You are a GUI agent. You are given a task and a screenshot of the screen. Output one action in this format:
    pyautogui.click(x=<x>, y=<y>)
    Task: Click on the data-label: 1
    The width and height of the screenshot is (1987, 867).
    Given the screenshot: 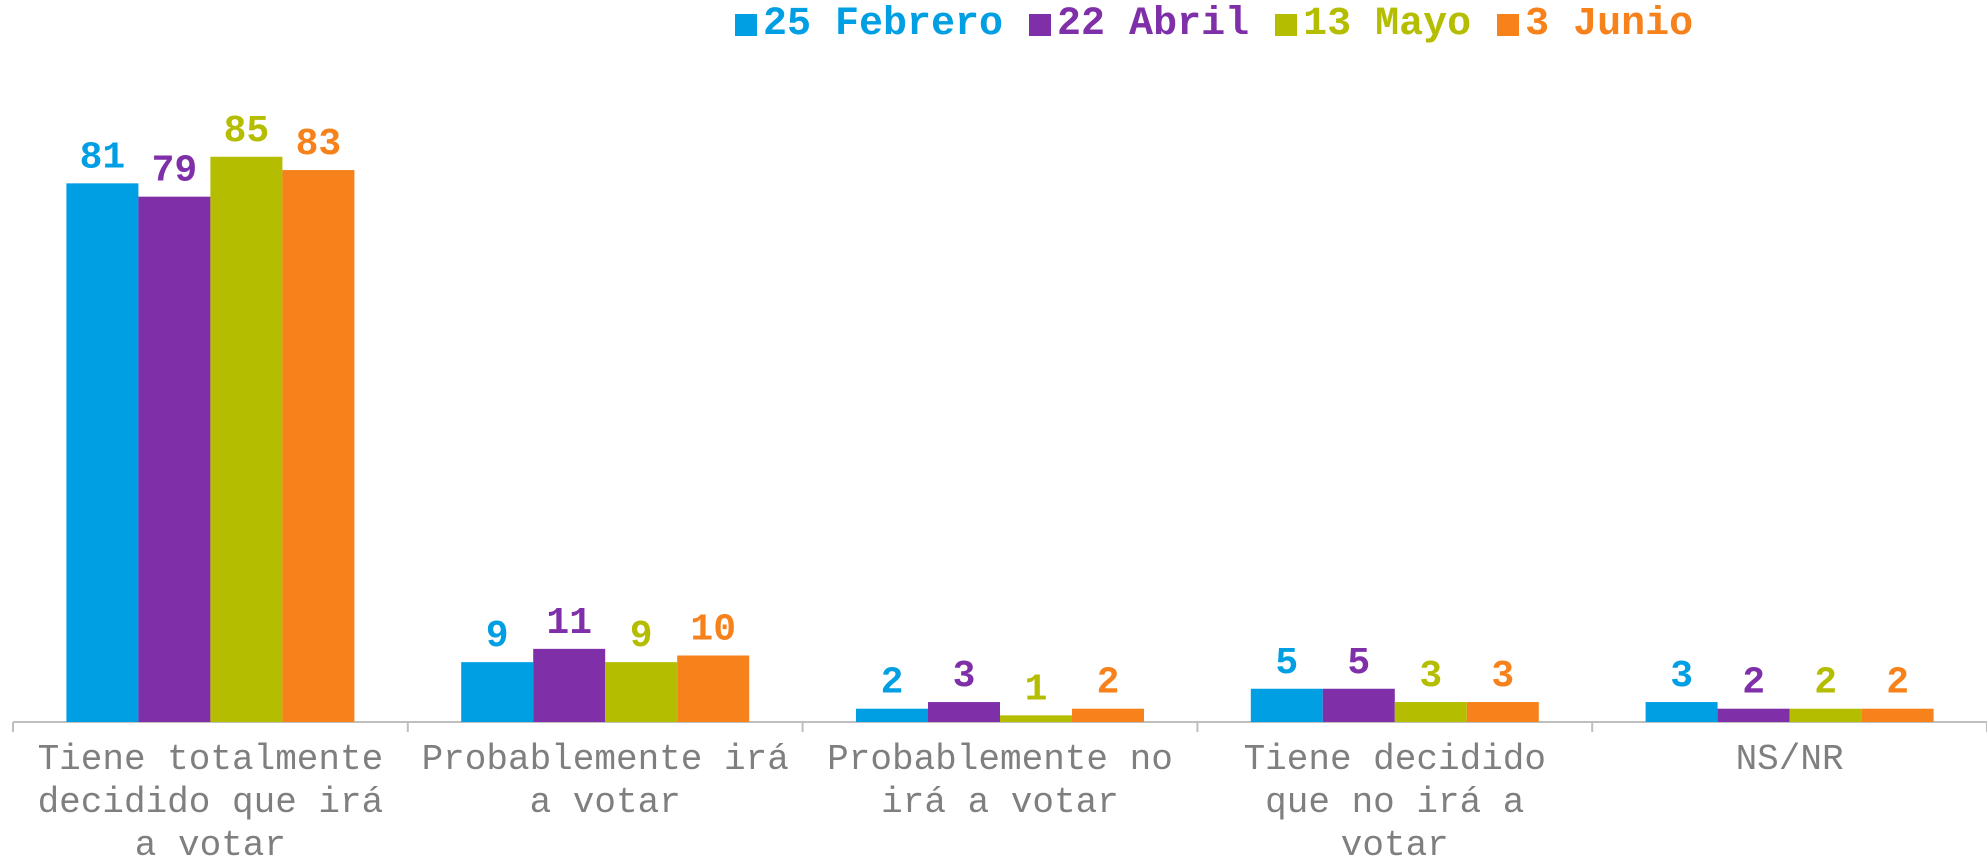 What is the action you would take?
    pyautogui.click(x=1036, y=689)
    